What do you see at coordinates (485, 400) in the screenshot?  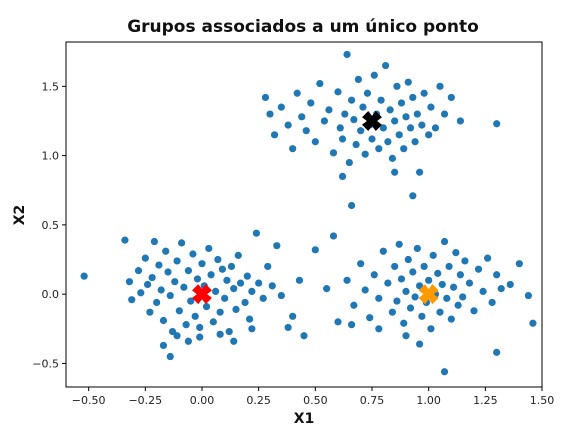 I see `x-tick-label: 1.25` at bounding box center [485, 400].